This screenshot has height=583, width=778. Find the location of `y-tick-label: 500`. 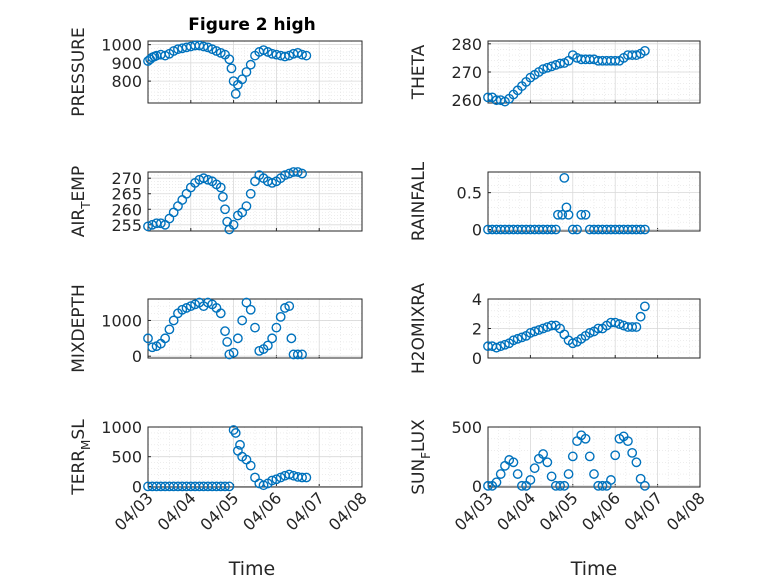

y-tick-label: 500 is located at coordinates (126, 457).